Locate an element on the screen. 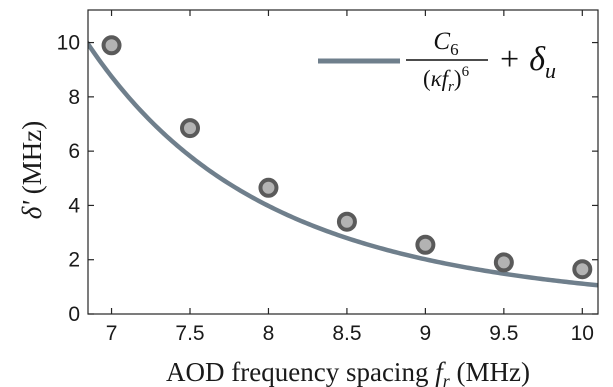  x-tick-label: 10 is located at coordinates (582, 333).